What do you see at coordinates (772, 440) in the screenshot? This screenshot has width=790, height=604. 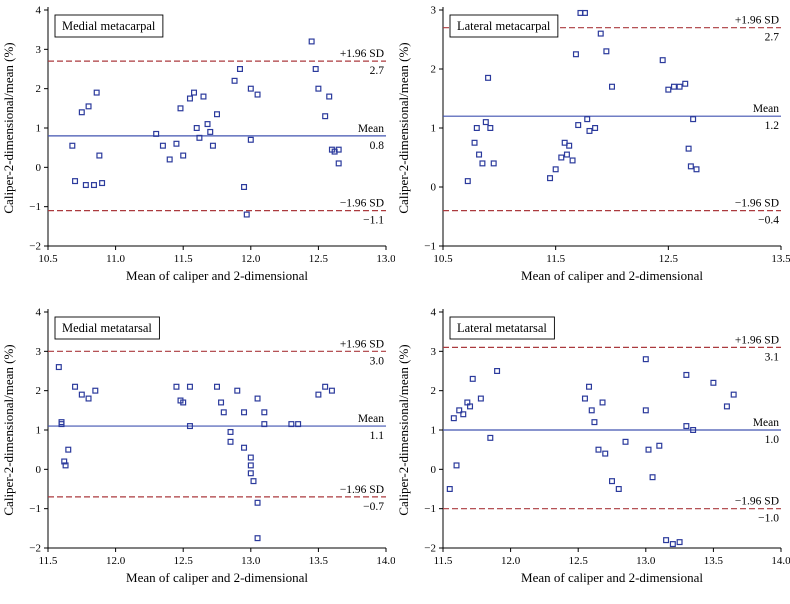 I see `mean-line-value: 1.0` at bounding box center [772, 440].